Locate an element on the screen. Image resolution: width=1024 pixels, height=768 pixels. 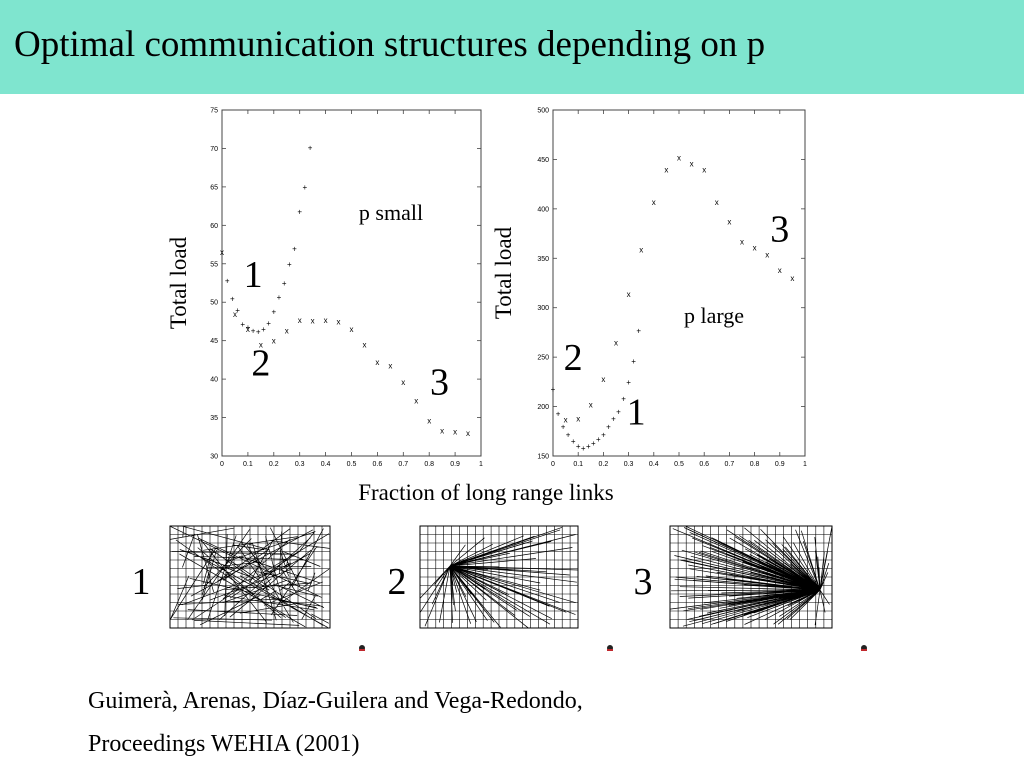
title-bar is located at coordinates (512, 47).